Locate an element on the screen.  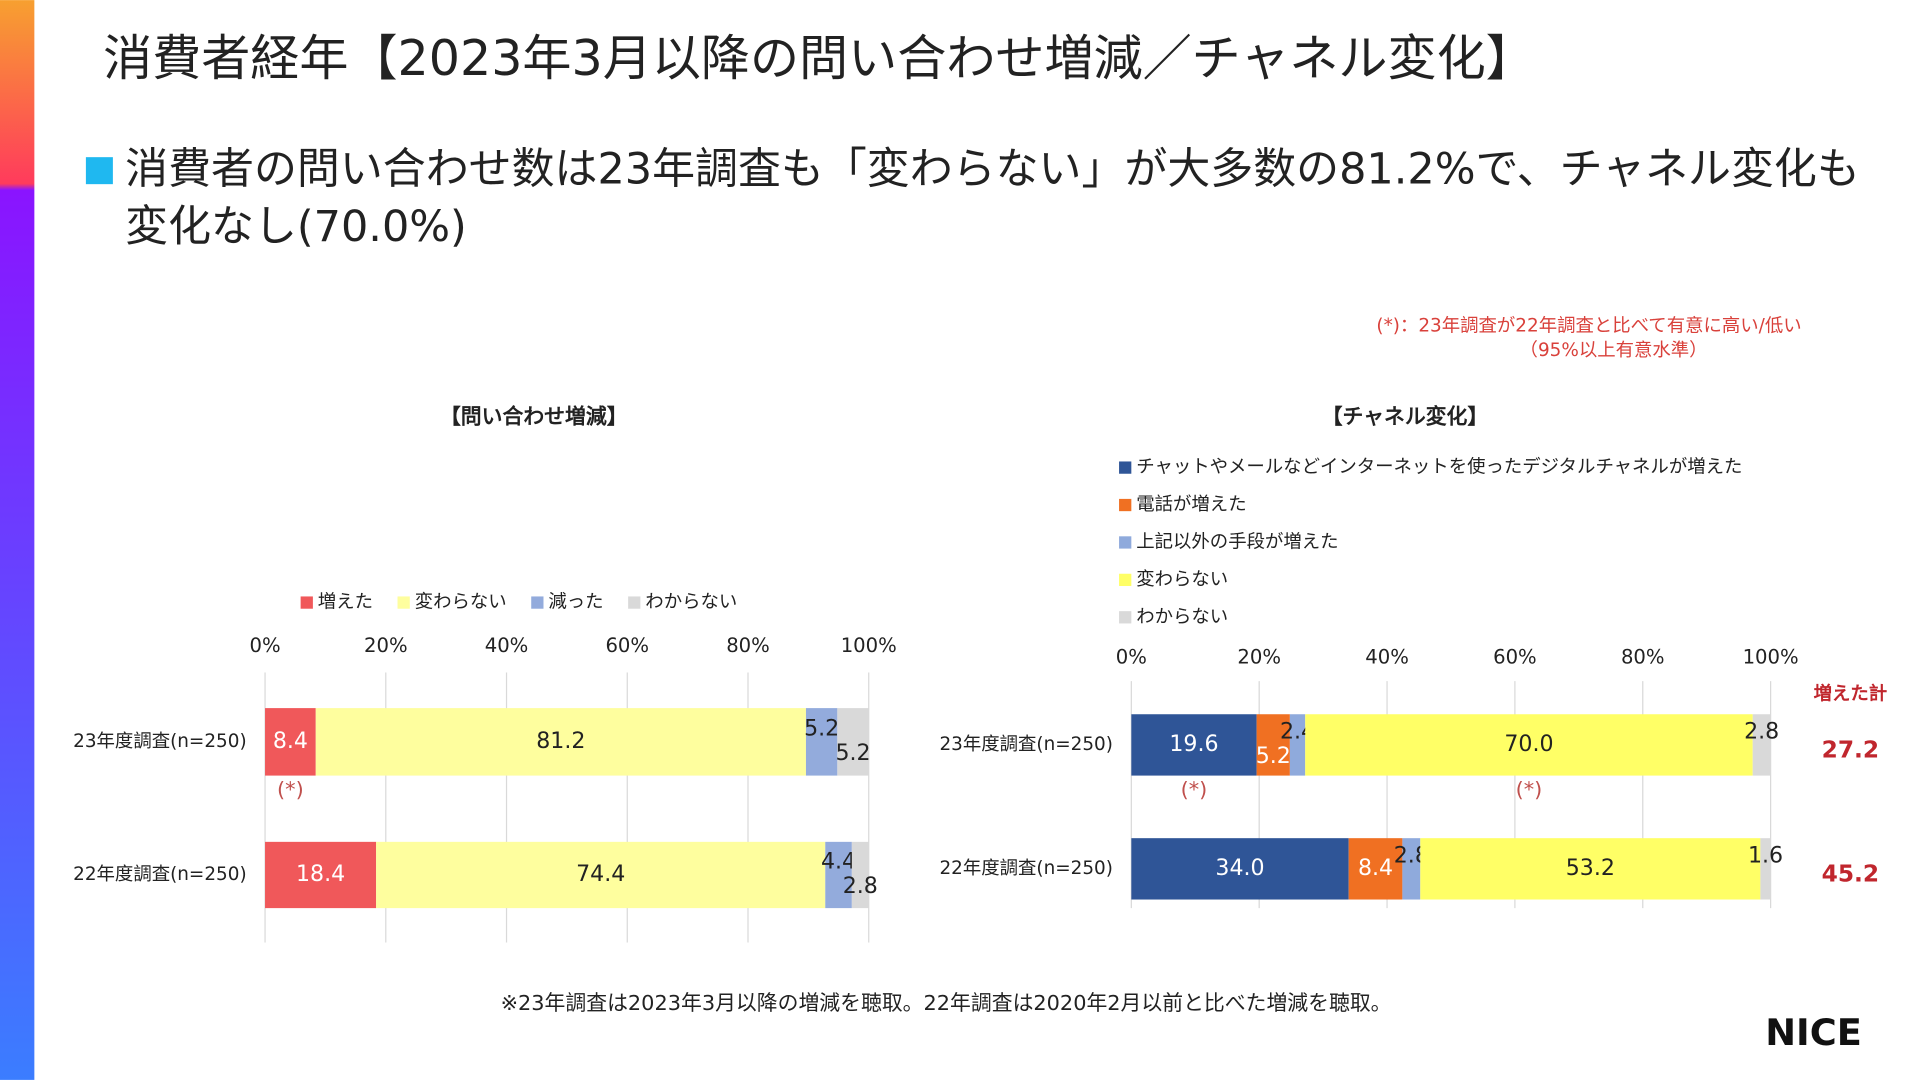
side-bar is located at coordinates (17, 540).